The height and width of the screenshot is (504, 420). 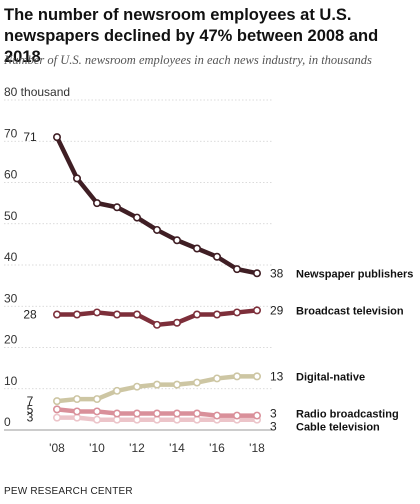 What do you see at coordinates (350, 311) in the screenshot?
I see `series-name-label: Broadcast television` at bounding box center [350, 311].